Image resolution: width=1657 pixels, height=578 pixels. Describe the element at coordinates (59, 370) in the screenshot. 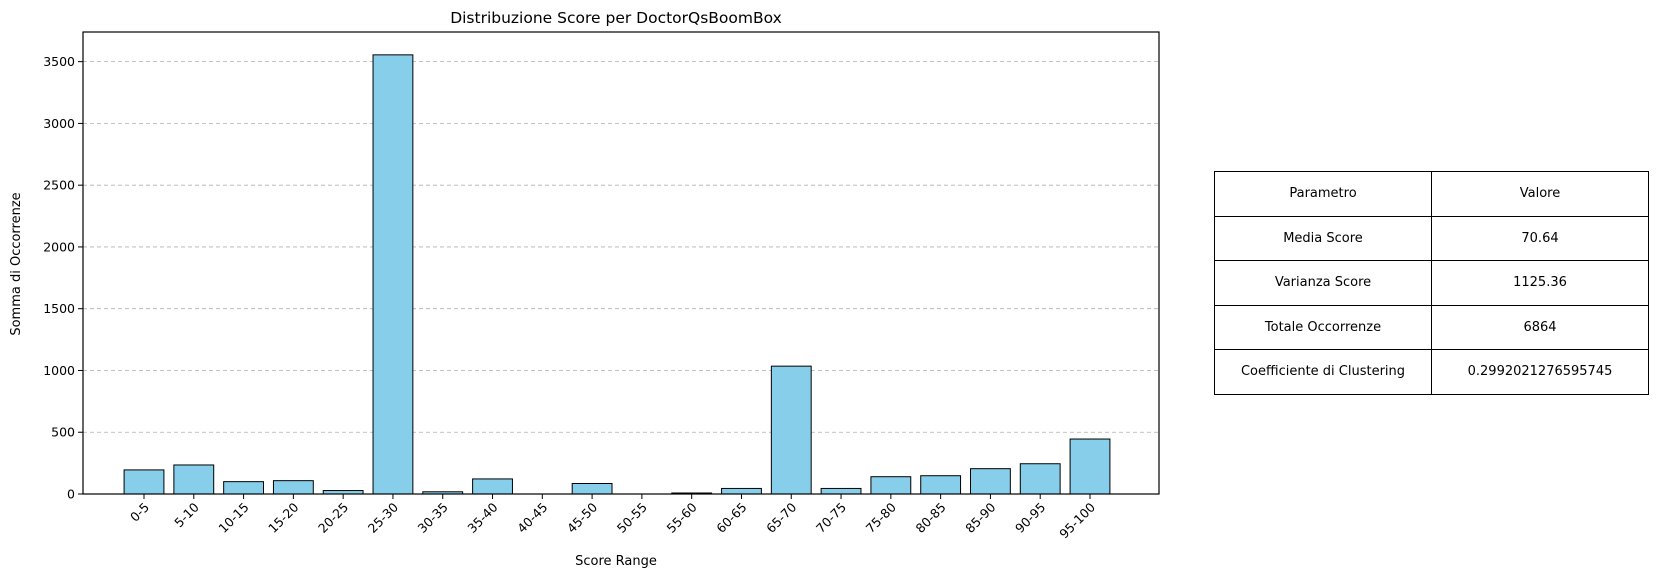

I see `y-tick-label: 1000` at that location.